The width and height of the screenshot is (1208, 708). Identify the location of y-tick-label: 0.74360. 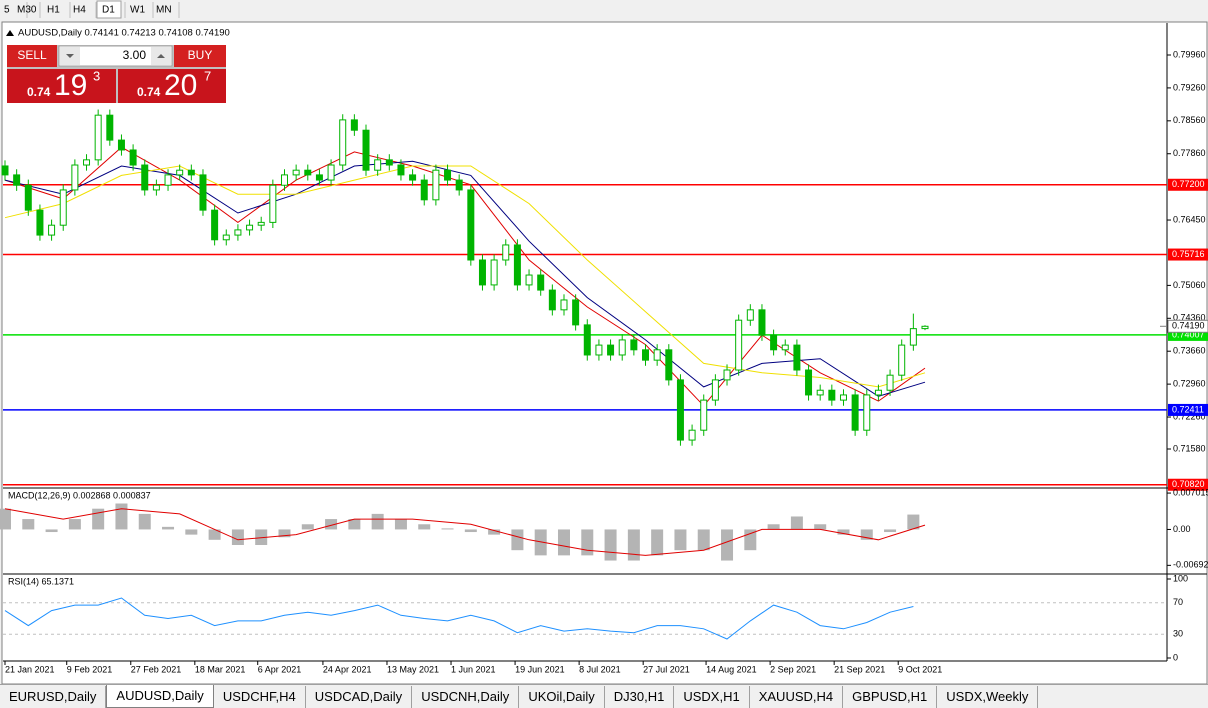
(1189, 318).